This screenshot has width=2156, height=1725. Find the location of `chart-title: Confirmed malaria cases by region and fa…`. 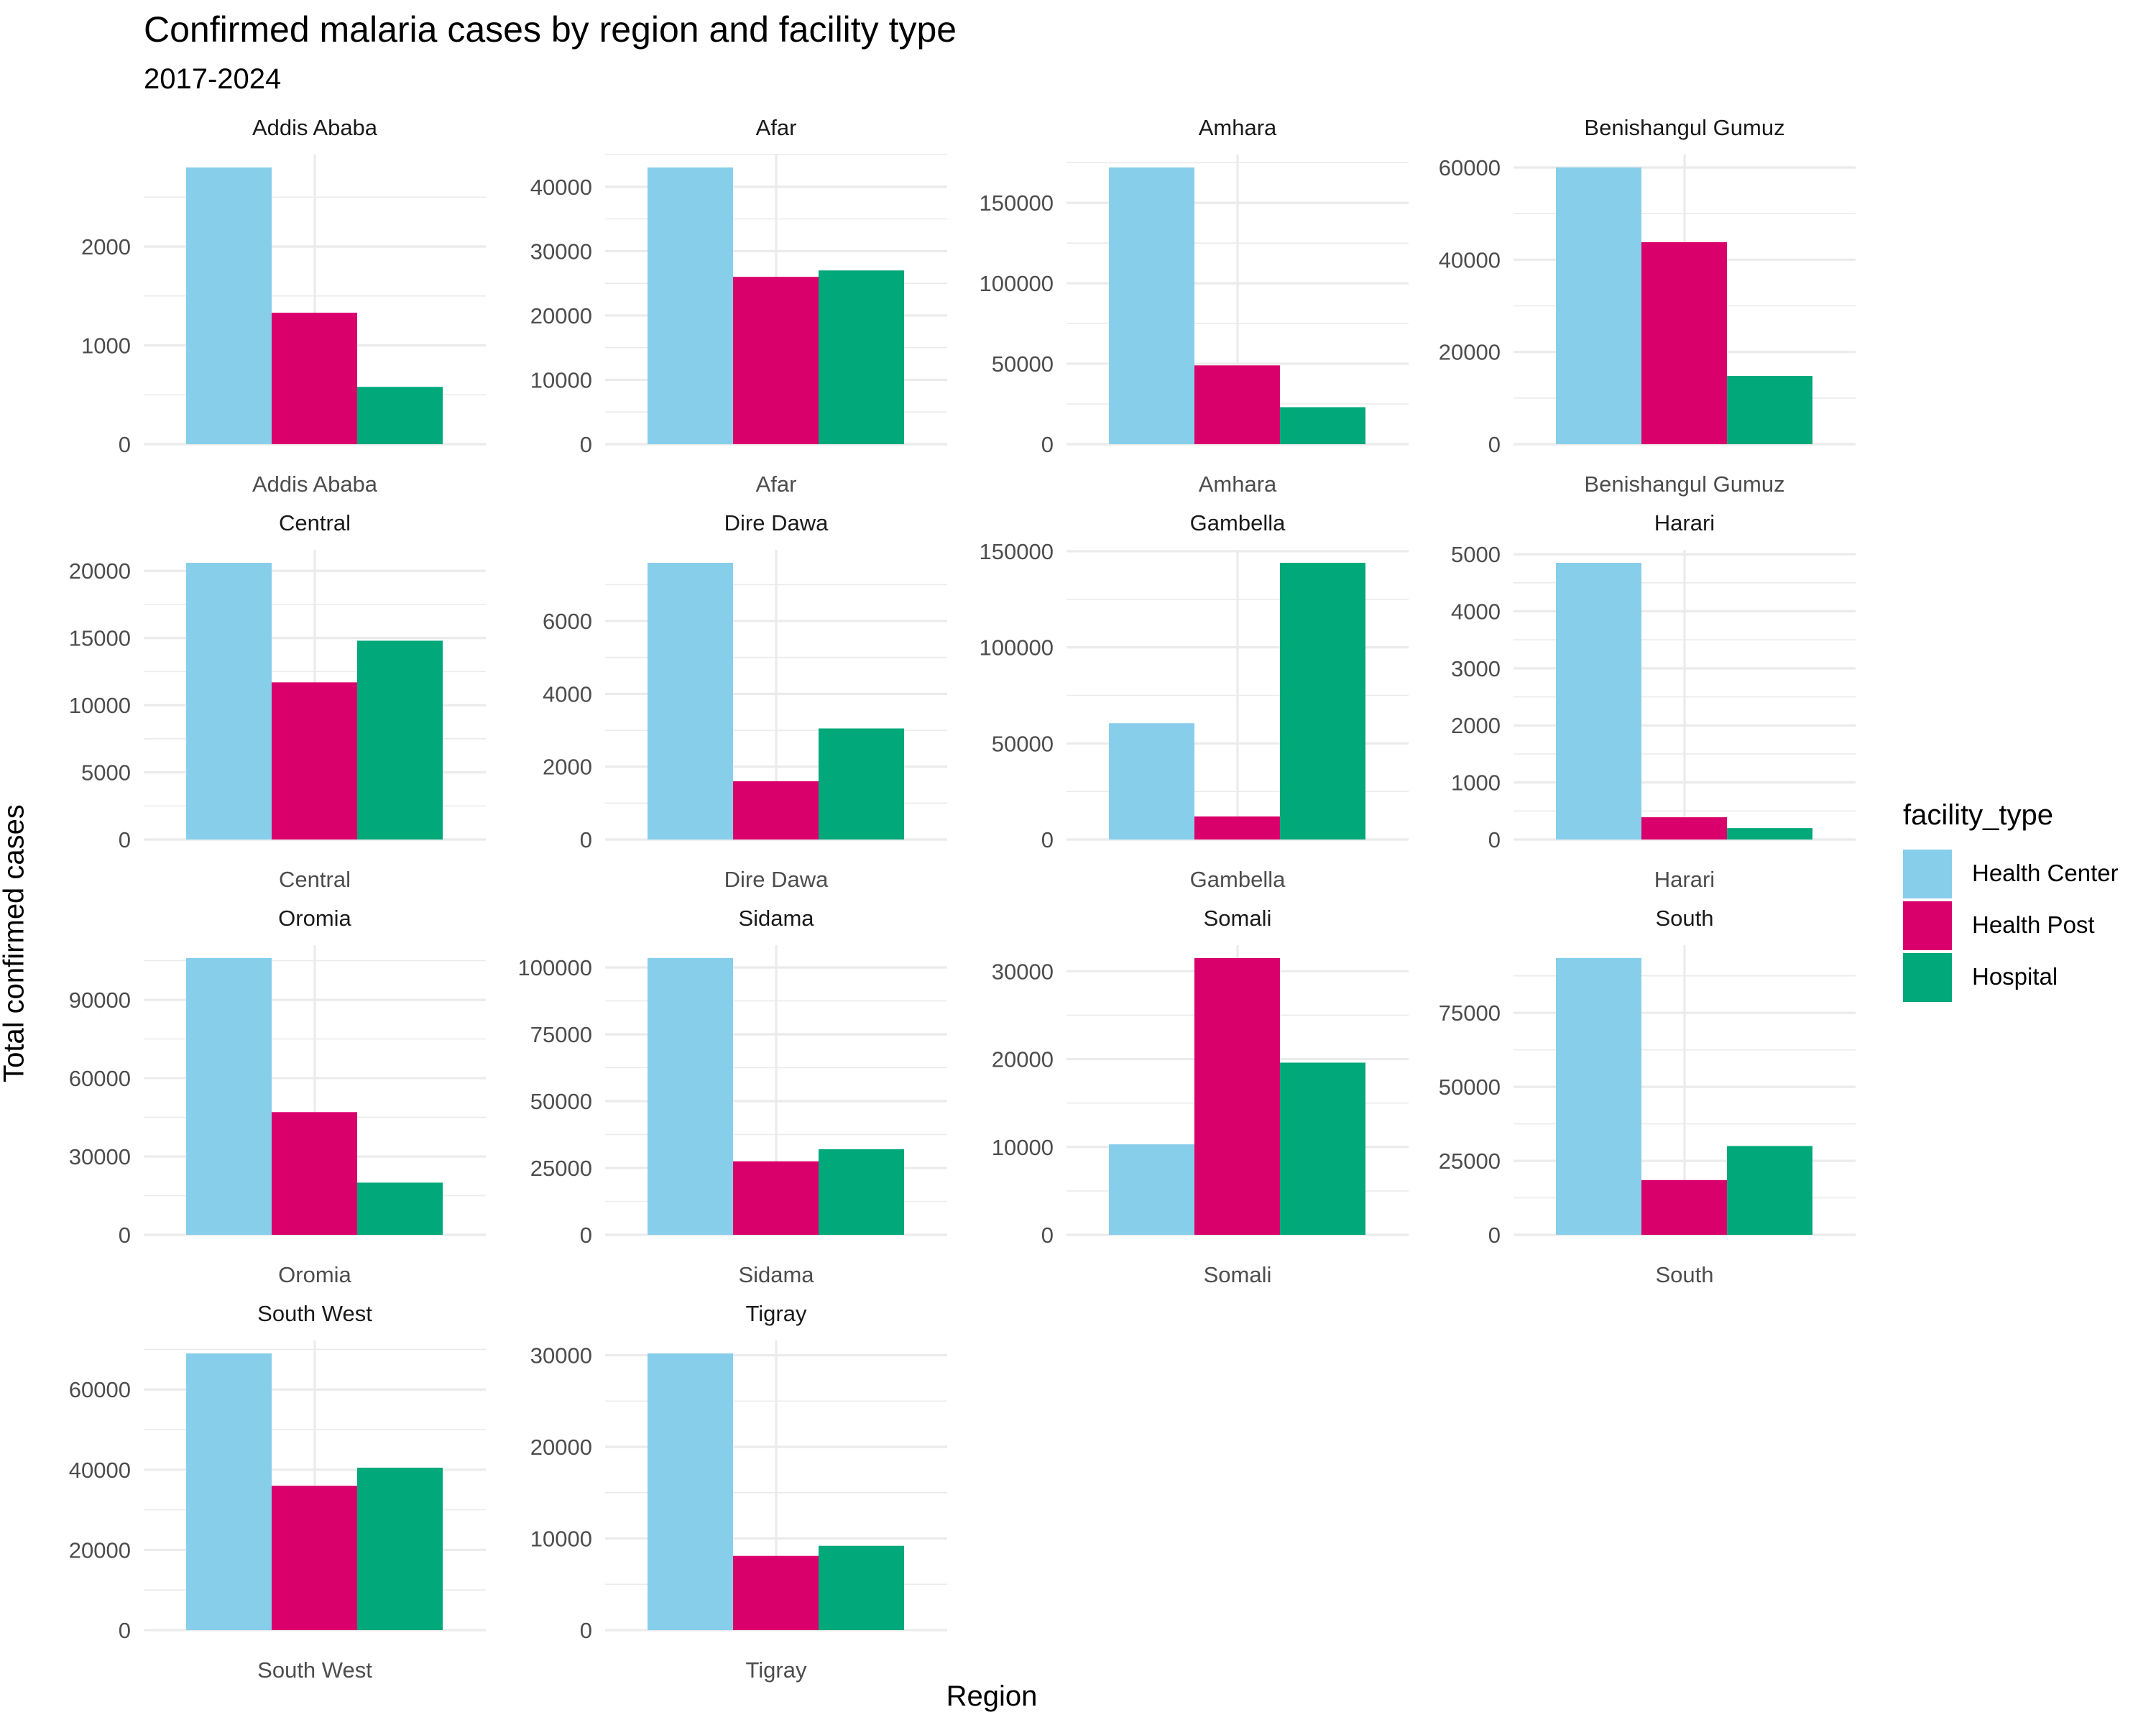

chart-title: Confirmed malaria cases by region and fa… is located at coordinates (550, 29).